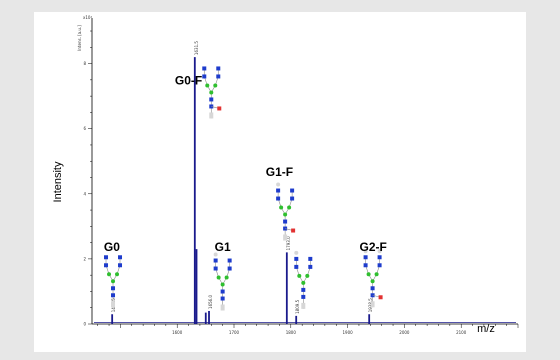 The image size is (560, 360). Describe the element at coordinates (196, 48) in the screenshot. I see `peak-mass-label: 1631.5` at that location.